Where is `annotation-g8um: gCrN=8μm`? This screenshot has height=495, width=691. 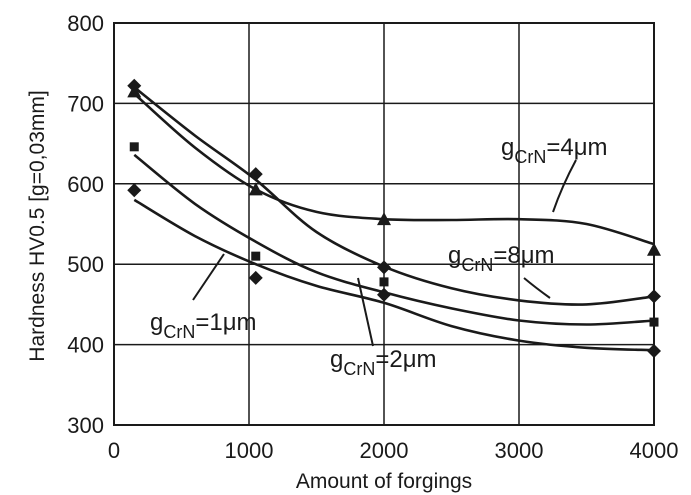
annotation-g8um: gCrN=8μm is located at coordinates (501, 258).